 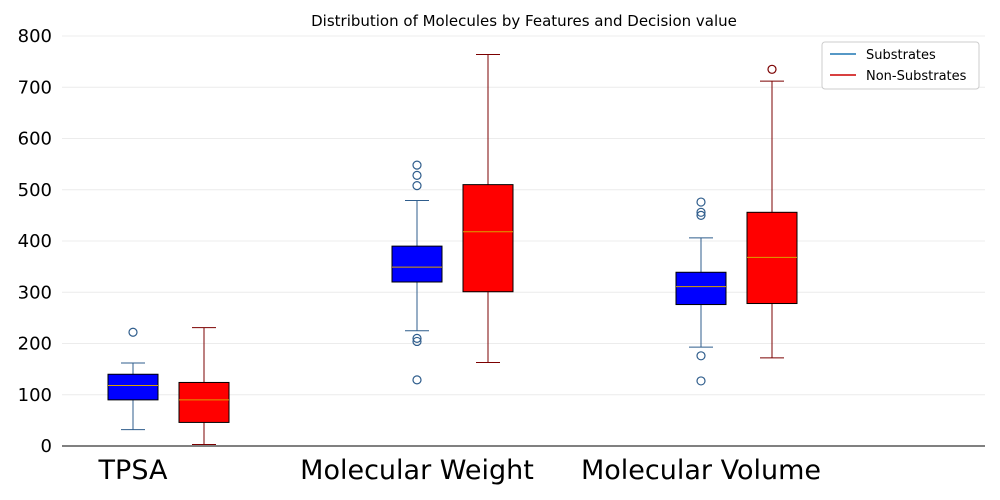 I want to click on y-tick-label-500: 500, so click(x=35, y=190).